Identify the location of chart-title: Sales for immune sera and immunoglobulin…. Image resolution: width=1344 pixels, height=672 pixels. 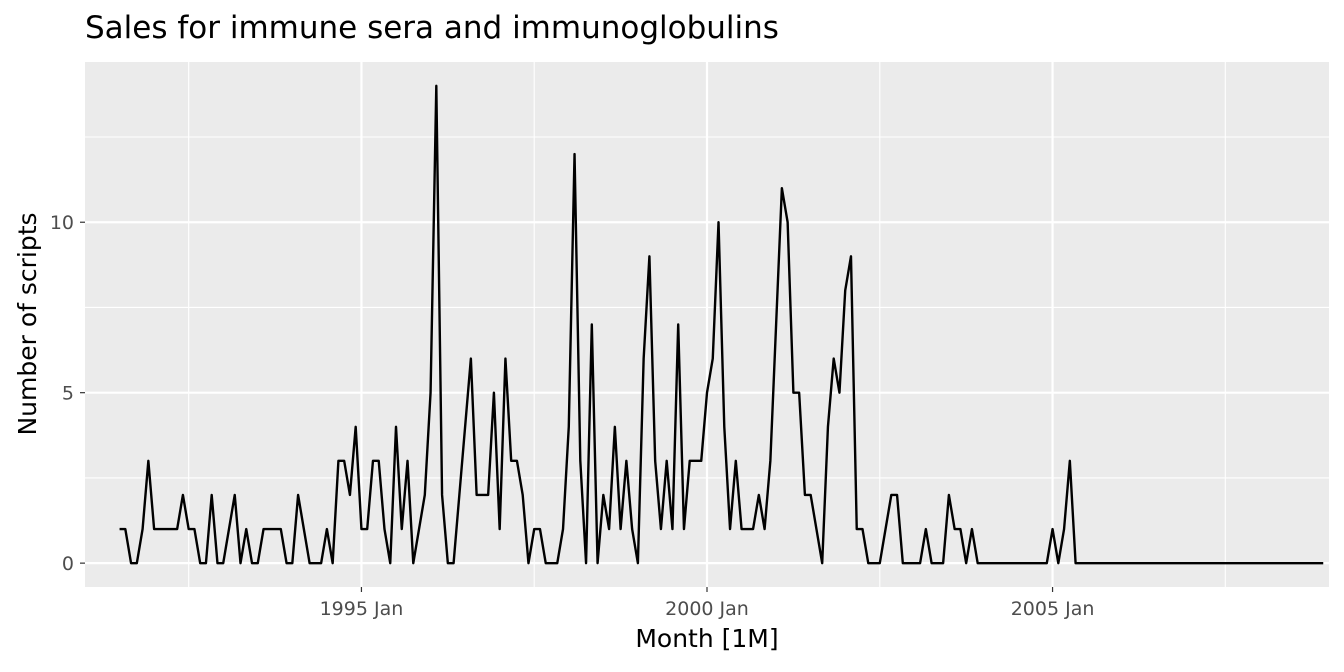
(432, 28).